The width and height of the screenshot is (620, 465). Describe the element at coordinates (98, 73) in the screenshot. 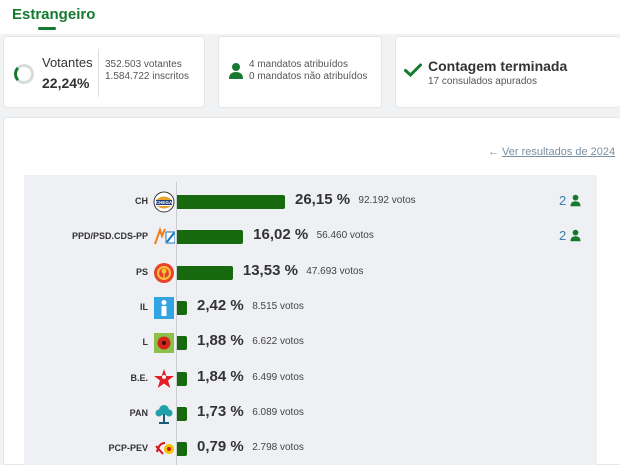

I see `card-divider` at that location.